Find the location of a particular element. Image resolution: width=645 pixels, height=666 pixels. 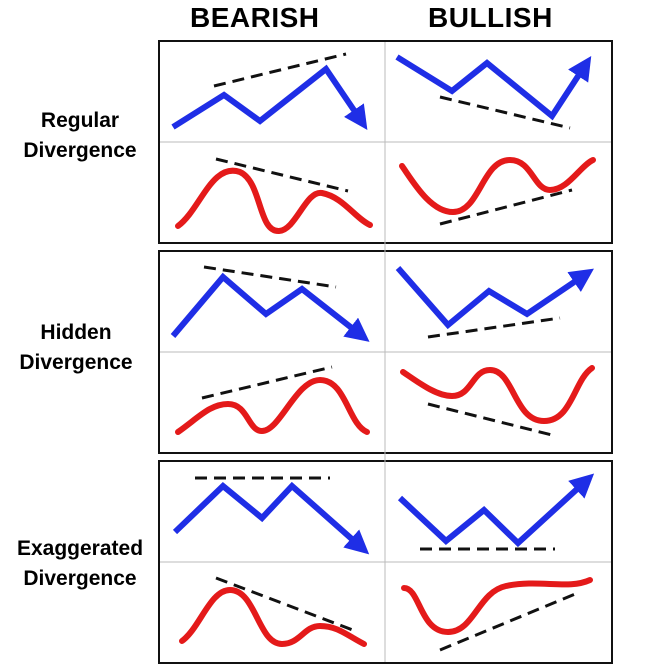

row-label-hidden-line1: Hidden is located at coordinates (76, 332).